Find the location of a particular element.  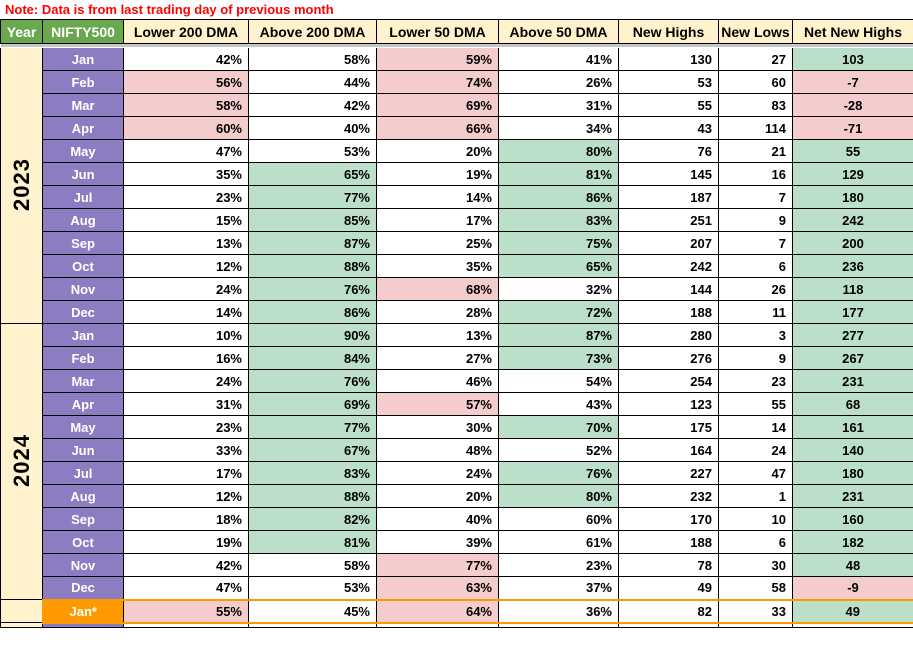

new-highs-cell: 55 is located at coordinates (668, 105).